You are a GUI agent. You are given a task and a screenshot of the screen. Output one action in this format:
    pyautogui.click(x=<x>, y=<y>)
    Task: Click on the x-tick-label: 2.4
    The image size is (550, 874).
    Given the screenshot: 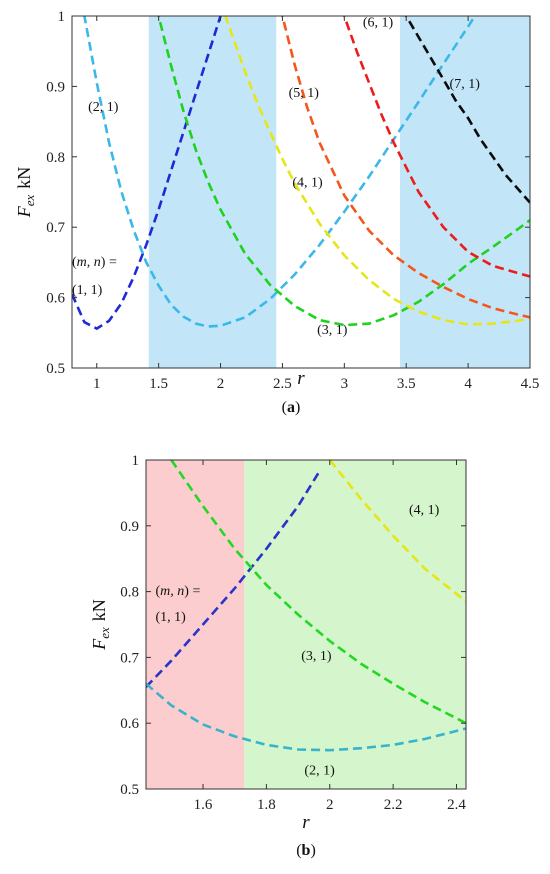 What is the action you would take?
    pyautogui.click(x=456, y=805)
    